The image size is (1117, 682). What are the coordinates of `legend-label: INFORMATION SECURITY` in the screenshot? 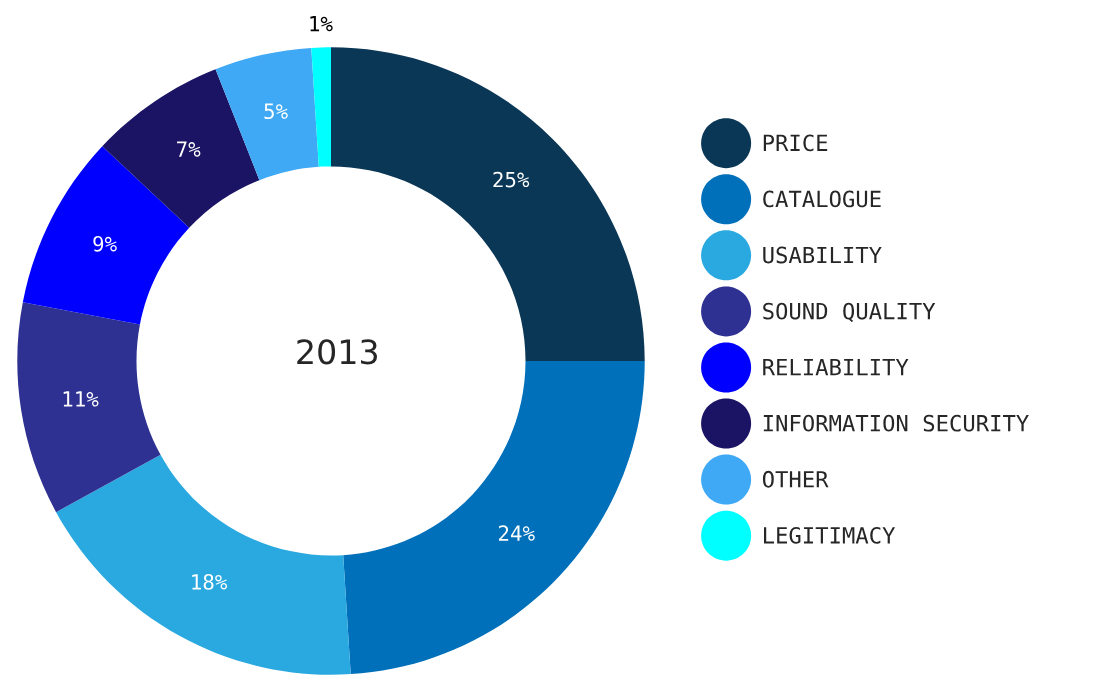 It's located at (896, 423).